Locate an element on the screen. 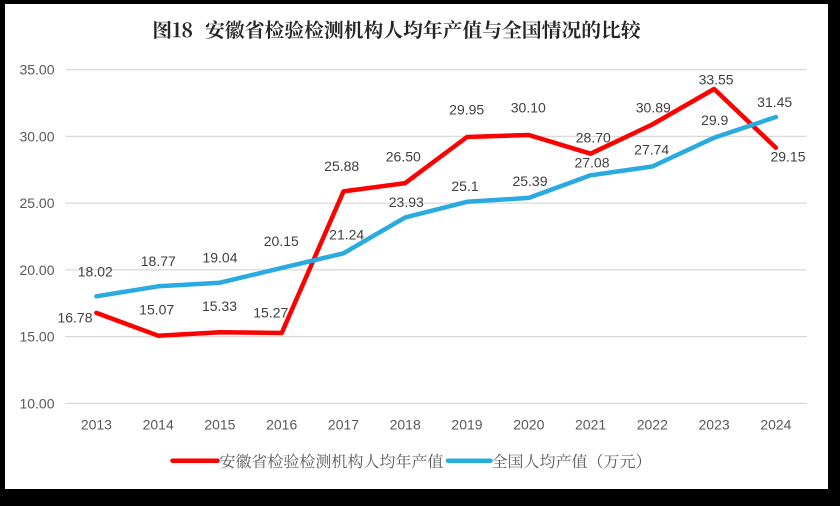  svg-text: 20.00 is located at coordinates (36, 270).